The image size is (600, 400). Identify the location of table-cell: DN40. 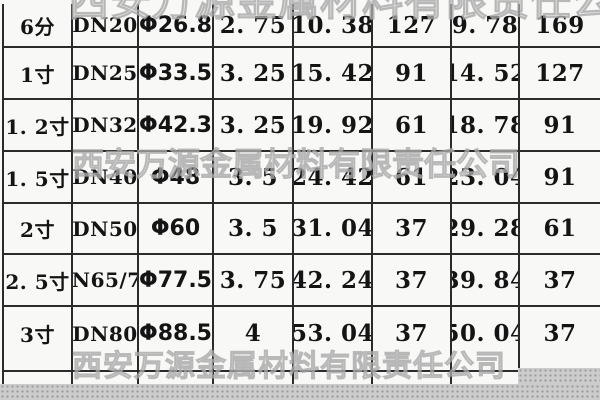
(106, 178).